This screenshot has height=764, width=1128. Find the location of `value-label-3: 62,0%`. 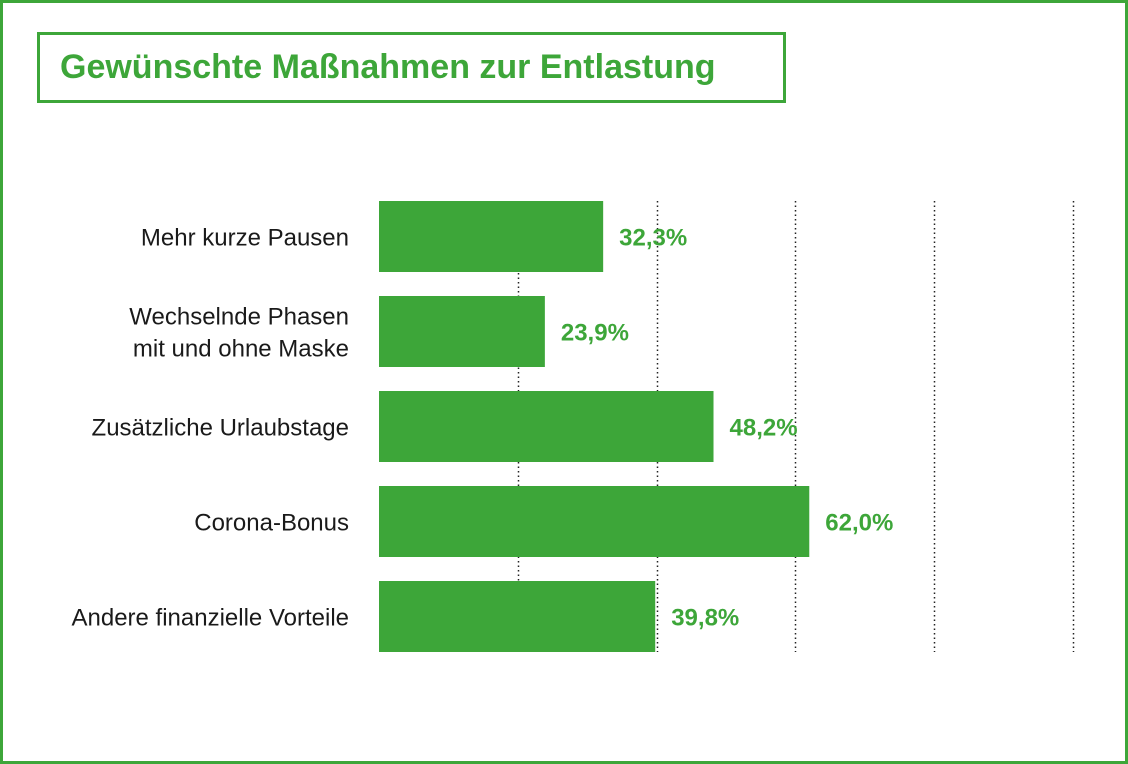

value-label-3: 62,0% is located at coordinates (859, 523).